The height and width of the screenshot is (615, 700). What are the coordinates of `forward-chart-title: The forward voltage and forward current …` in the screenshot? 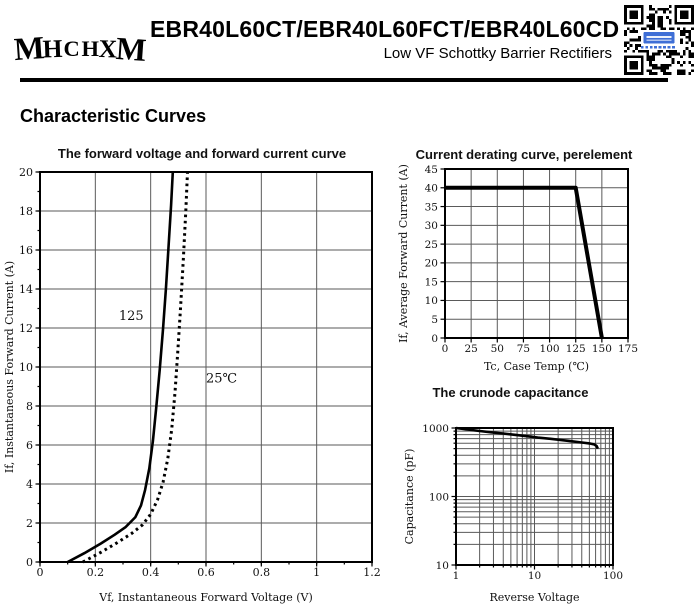 It's located at (202, 153).